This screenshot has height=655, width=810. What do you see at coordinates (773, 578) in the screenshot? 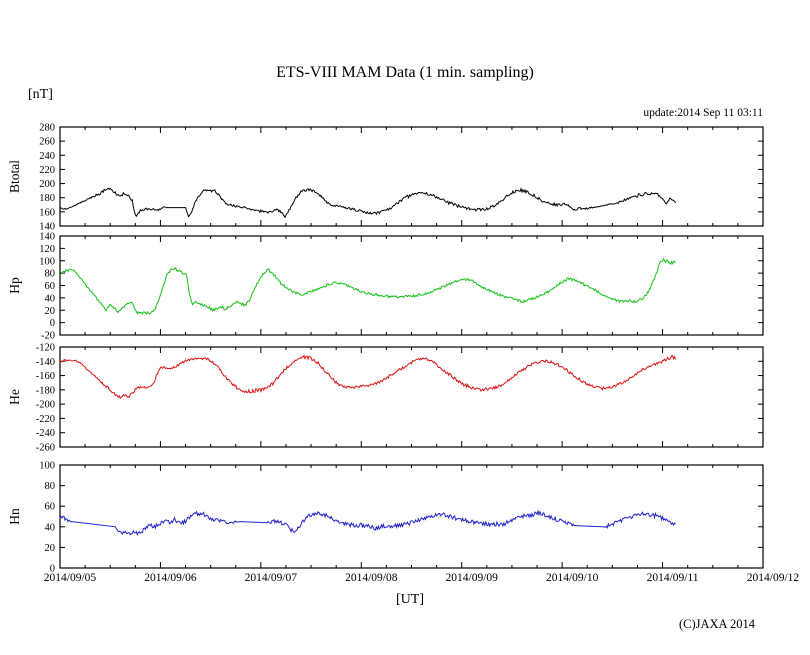
I see `x-tick-label: 2014/09/12` at bounding box center [773, 578].